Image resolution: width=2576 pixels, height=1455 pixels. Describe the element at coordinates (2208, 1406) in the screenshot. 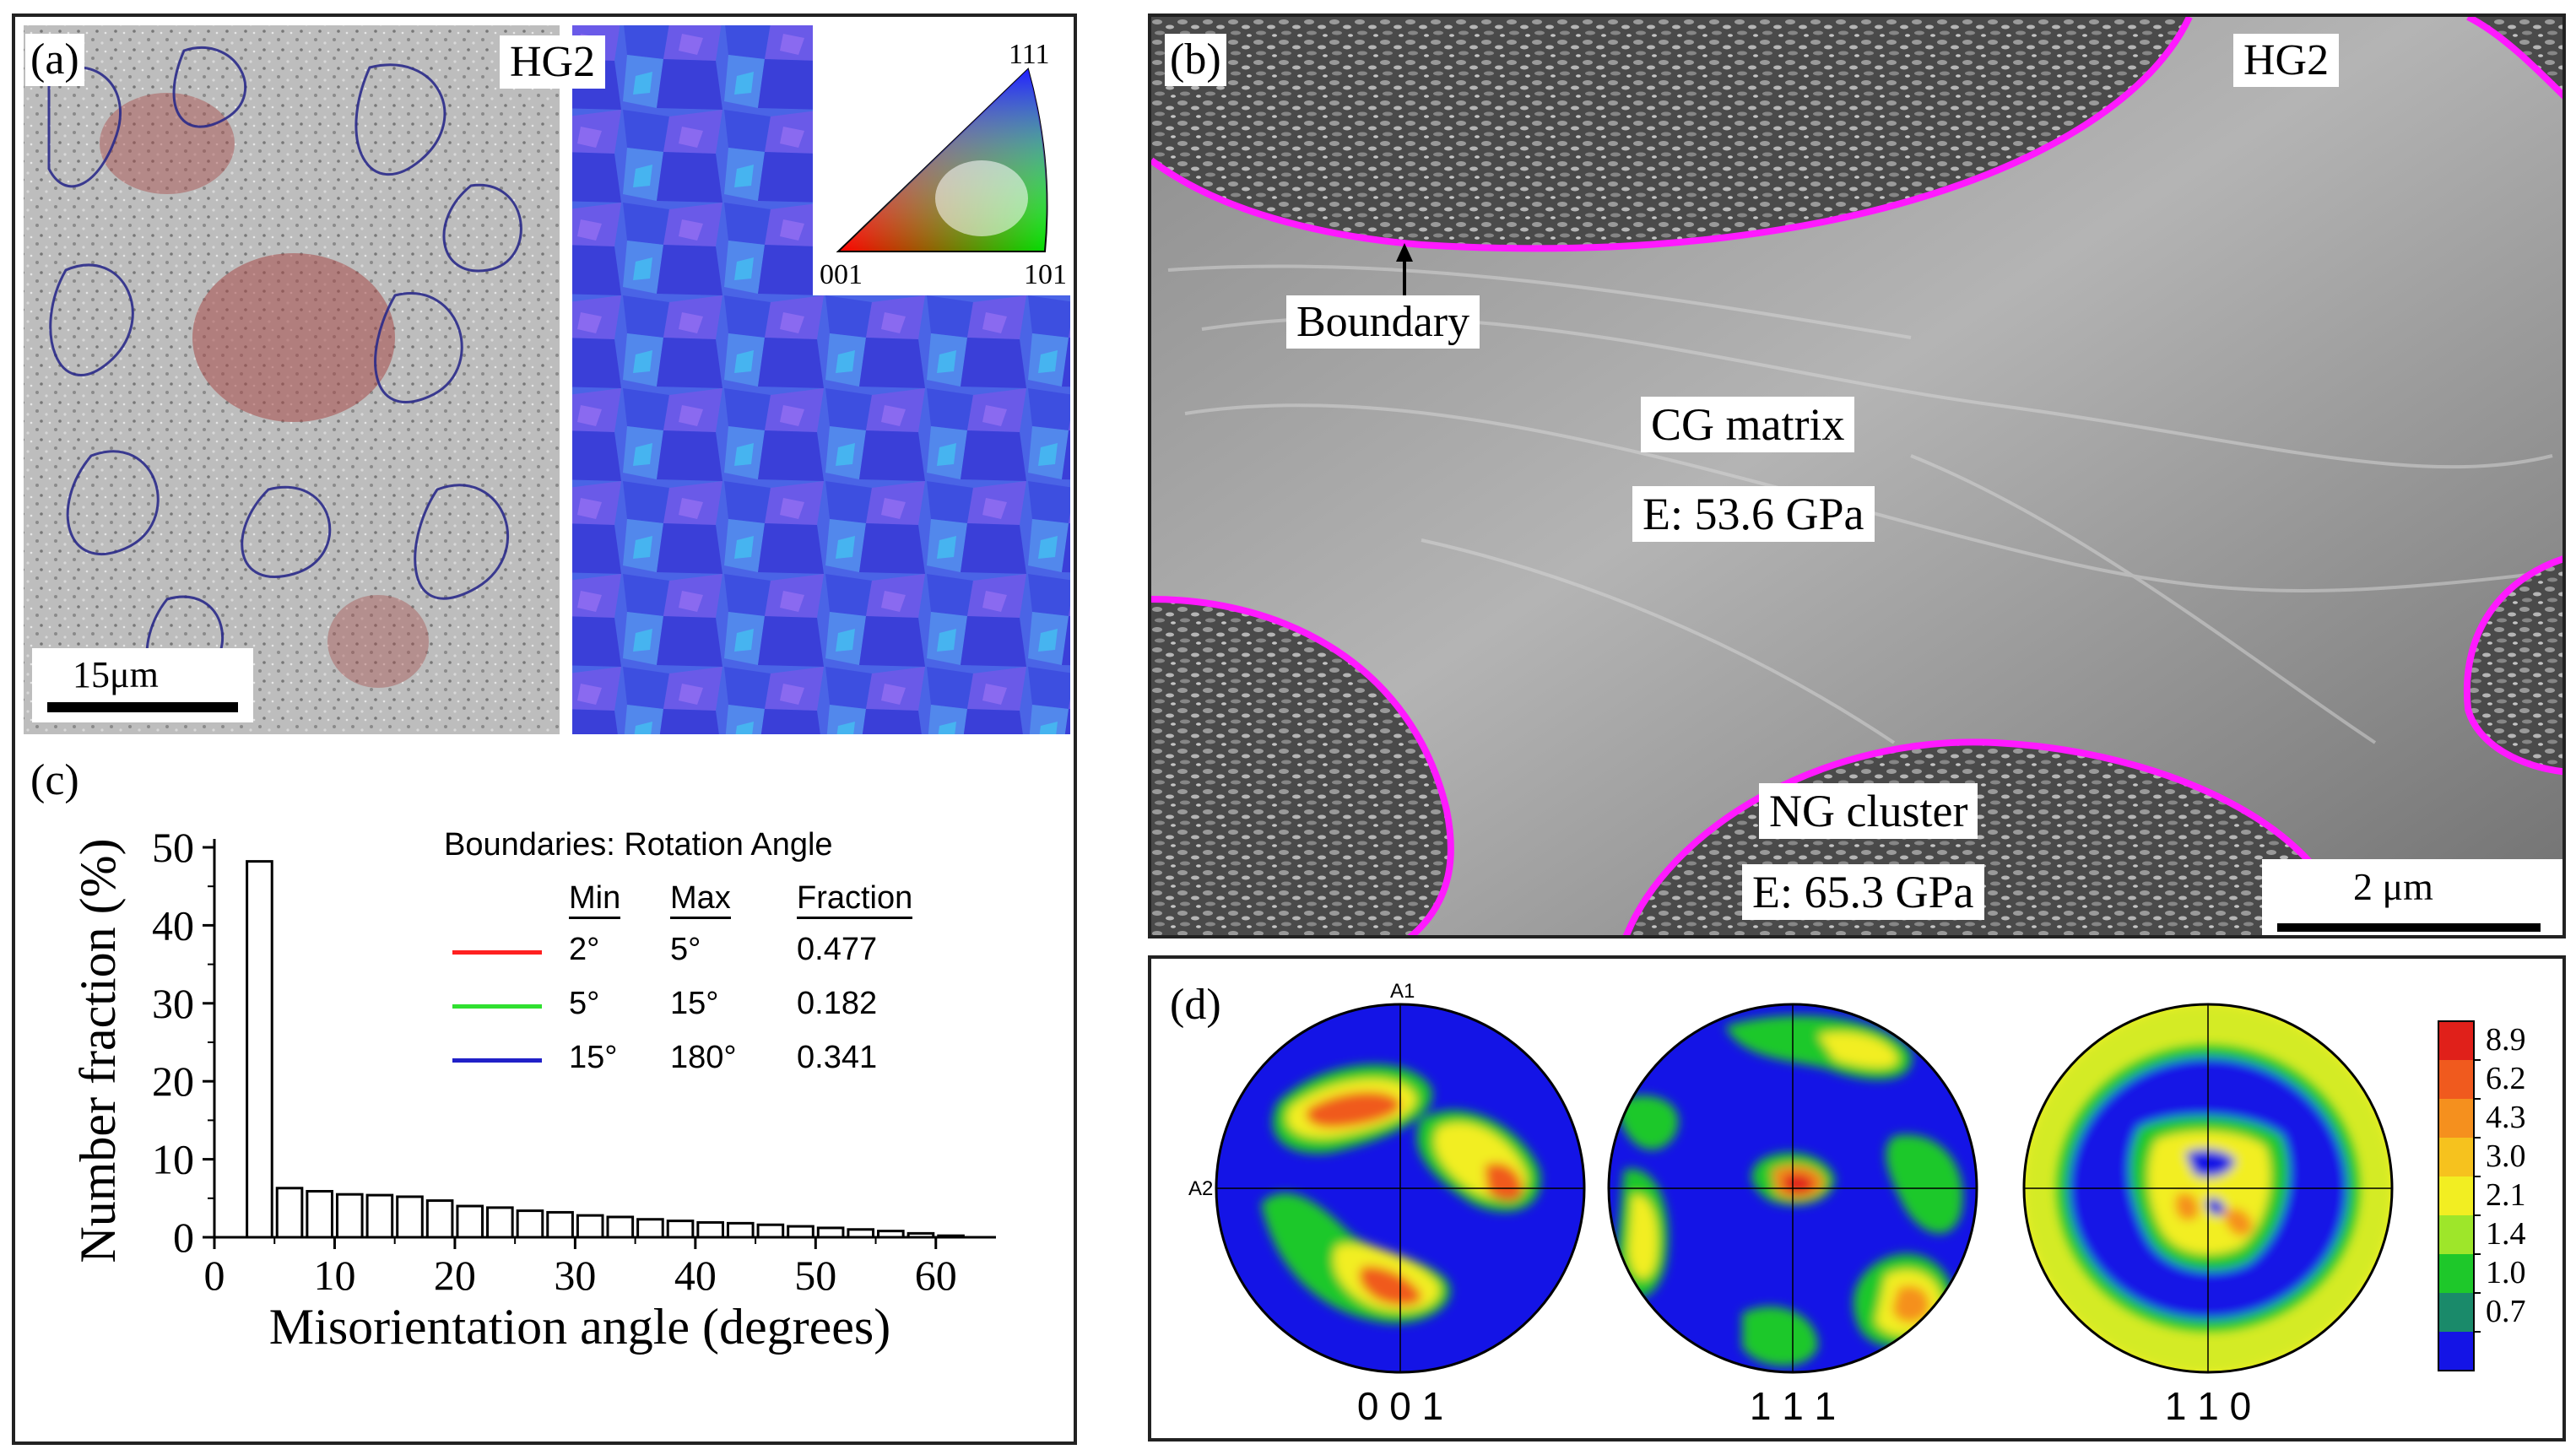

I see `pole-figure-label-110: 1 1 0` at that location.